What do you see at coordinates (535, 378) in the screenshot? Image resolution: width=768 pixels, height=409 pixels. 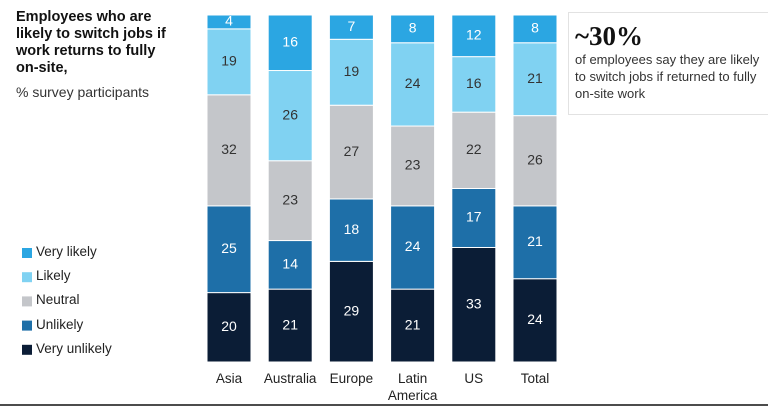 I see `x-tick-label: Total` at bounding box center [535, 378].